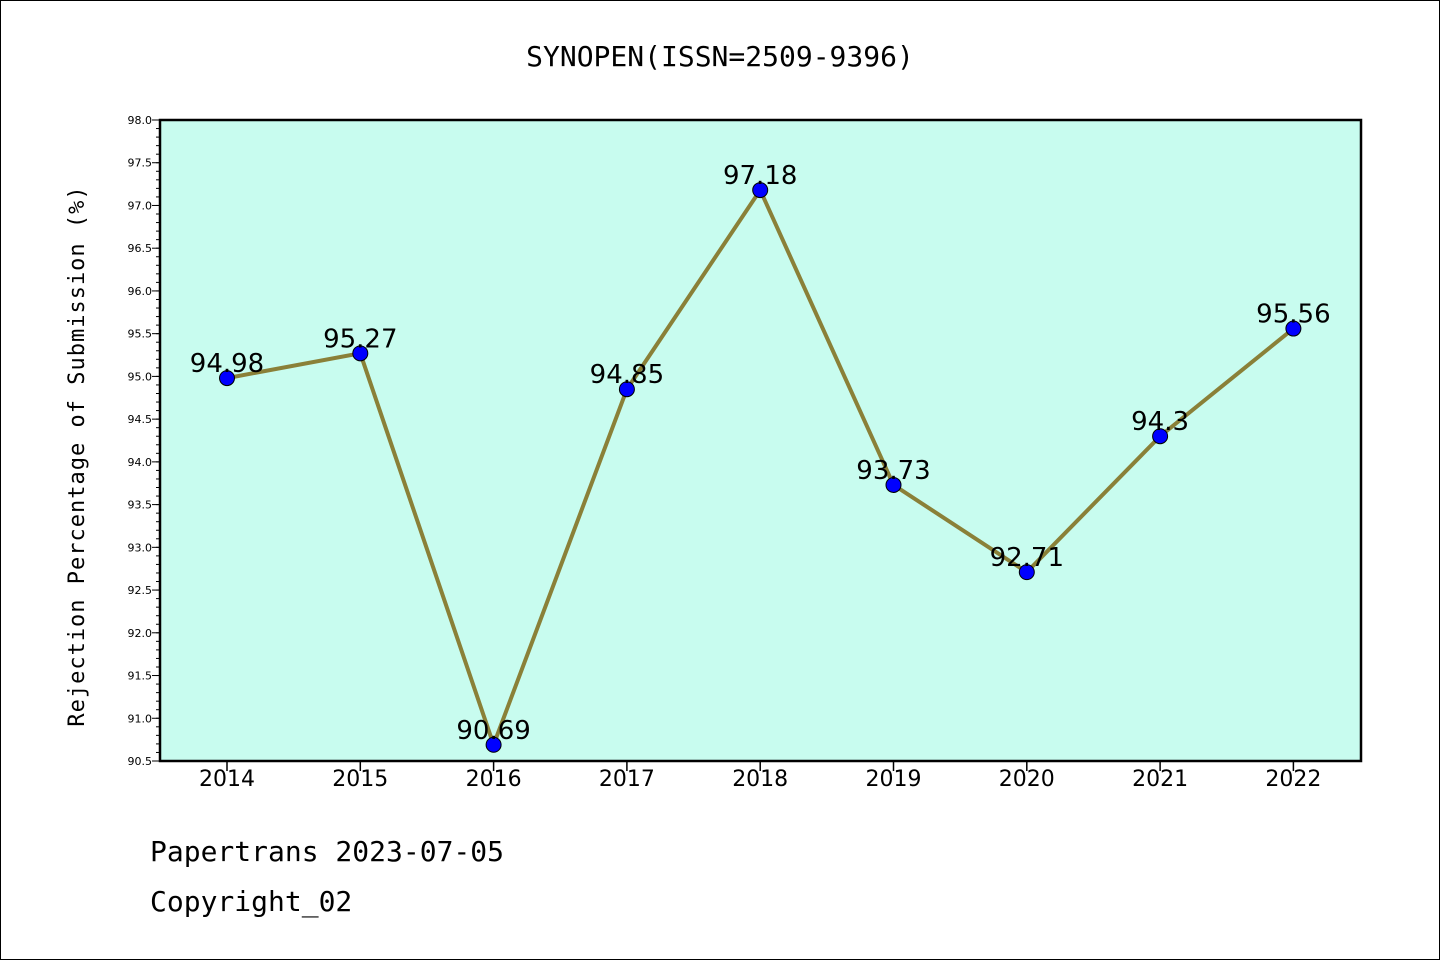 The height and width of the screenshot is (960, 1440). I want to click on y-axis-label: Rejection Percentage of Submission (%), so click(77, 455).